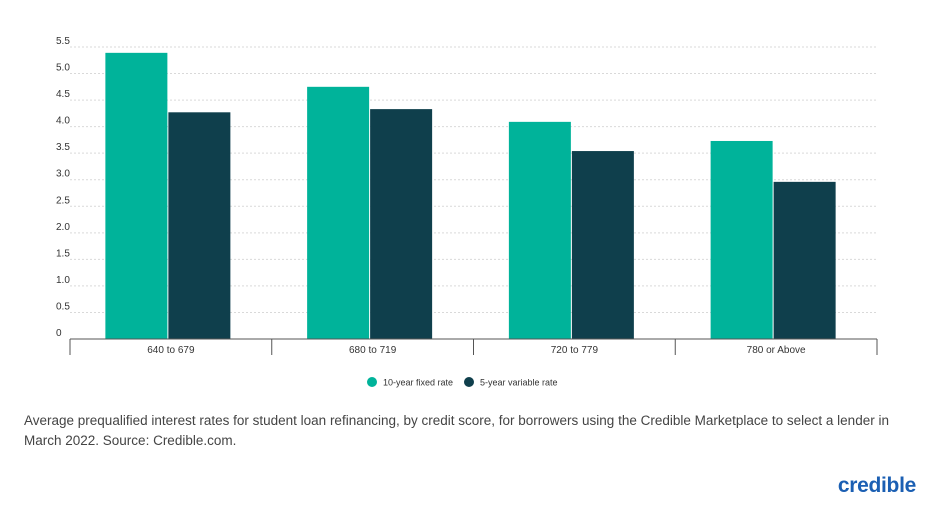  What do you see at coordinates (776, 350) in the screenshot?
I see `x-tick-label: 780 or Above` at bounding box center [776, 350].